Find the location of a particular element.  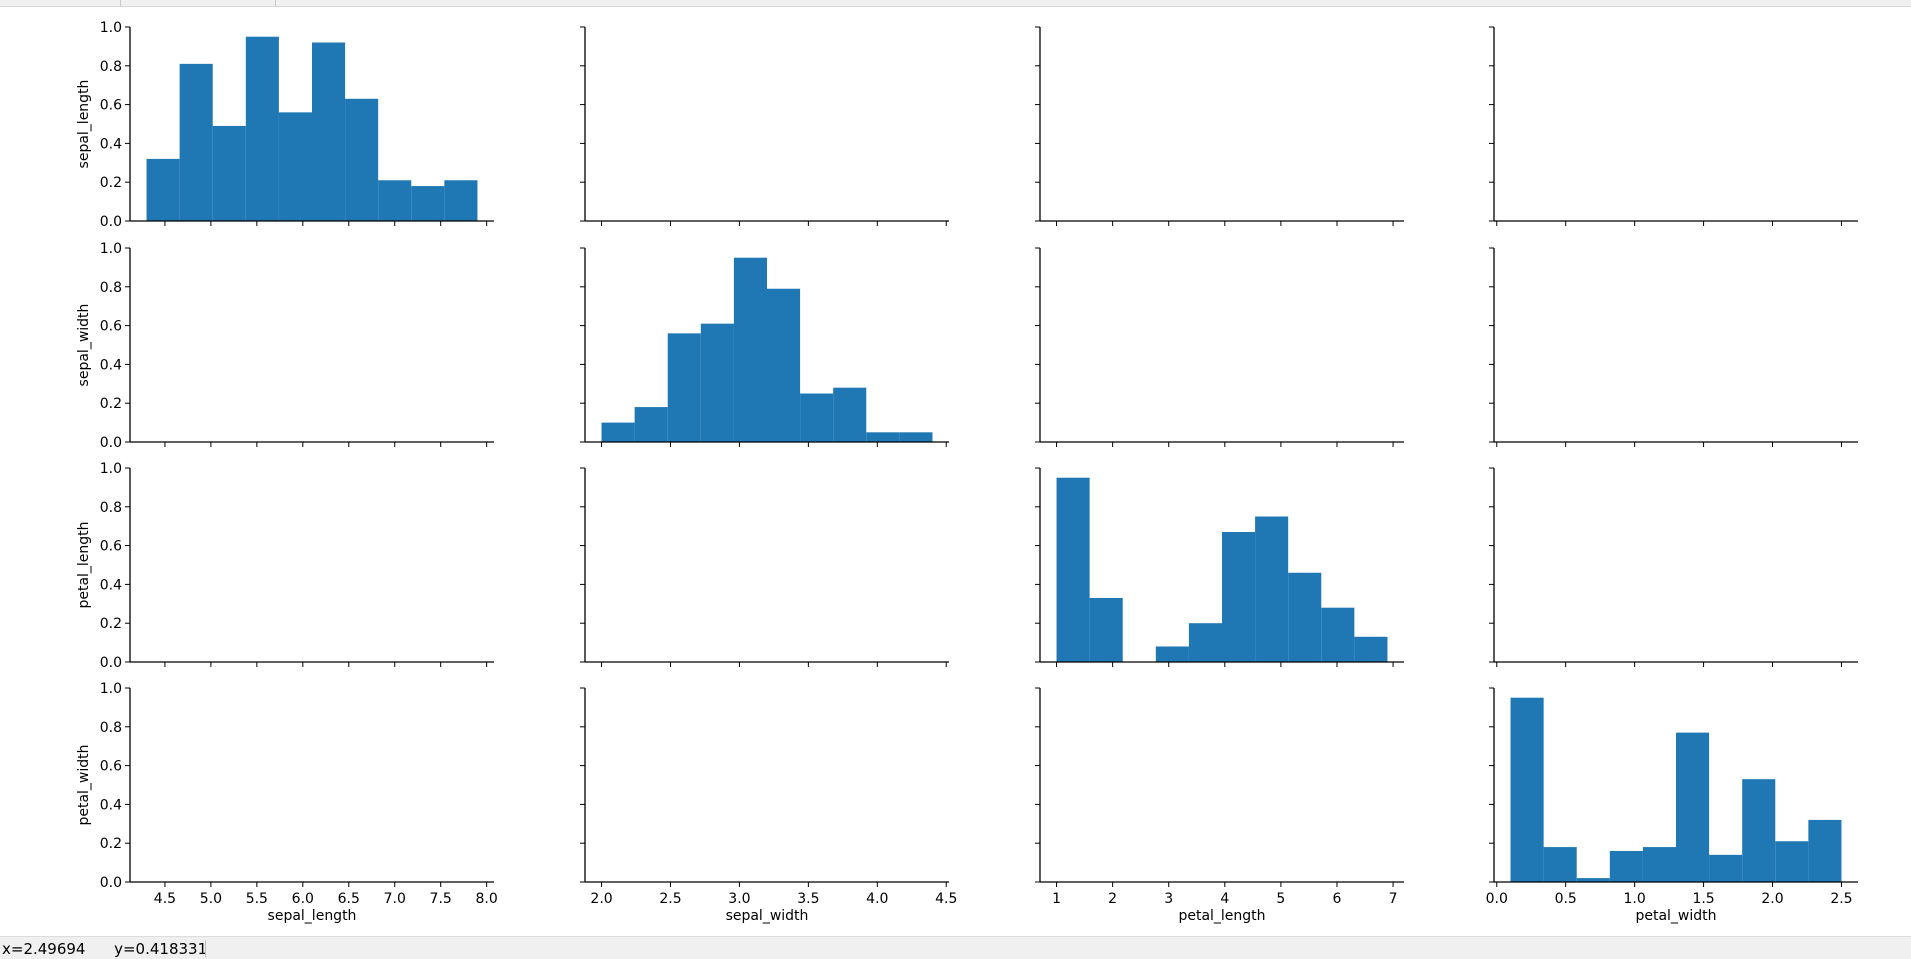

y-axis-label-sepal_length: sepal_length is located at coordinates (84, 124).